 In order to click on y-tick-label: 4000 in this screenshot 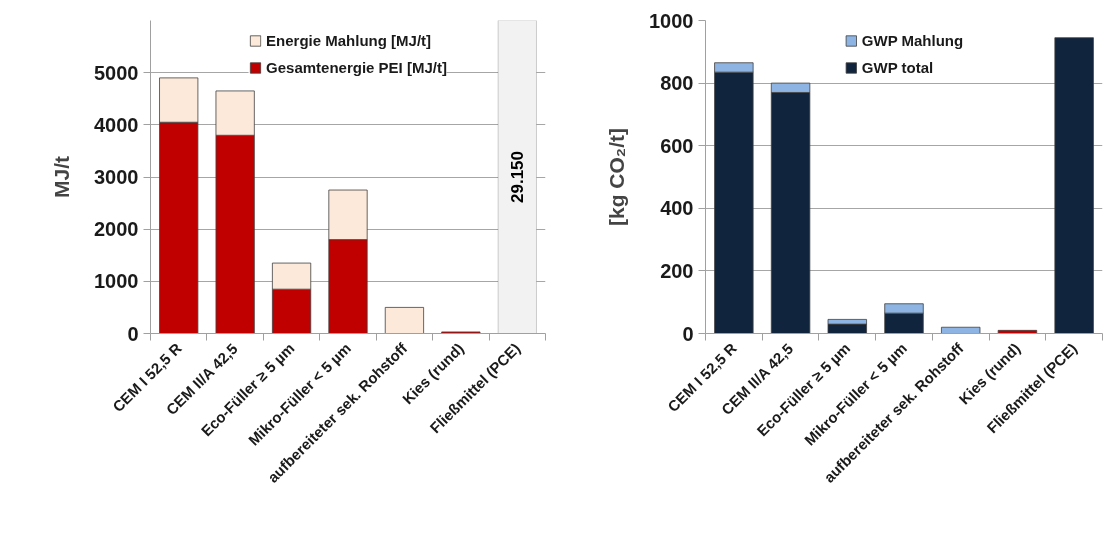, I will do `click(116, 124)`.